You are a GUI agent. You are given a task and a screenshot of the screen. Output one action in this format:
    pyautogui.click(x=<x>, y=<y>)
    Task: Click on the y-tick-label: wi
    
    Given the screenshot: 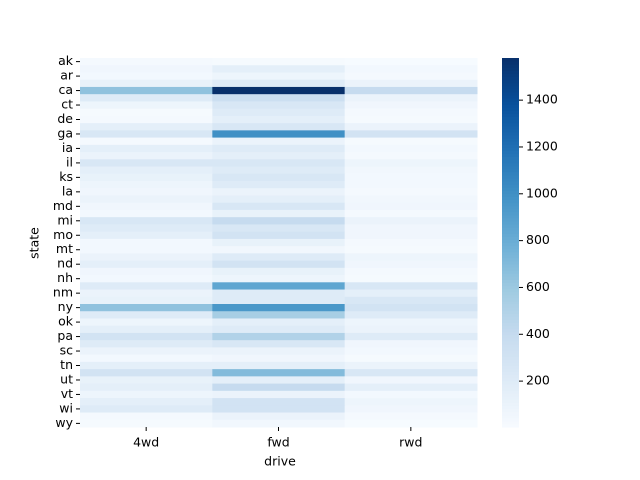 What is the action you would take?
    pyautogui.click(x=66, y=407)
    